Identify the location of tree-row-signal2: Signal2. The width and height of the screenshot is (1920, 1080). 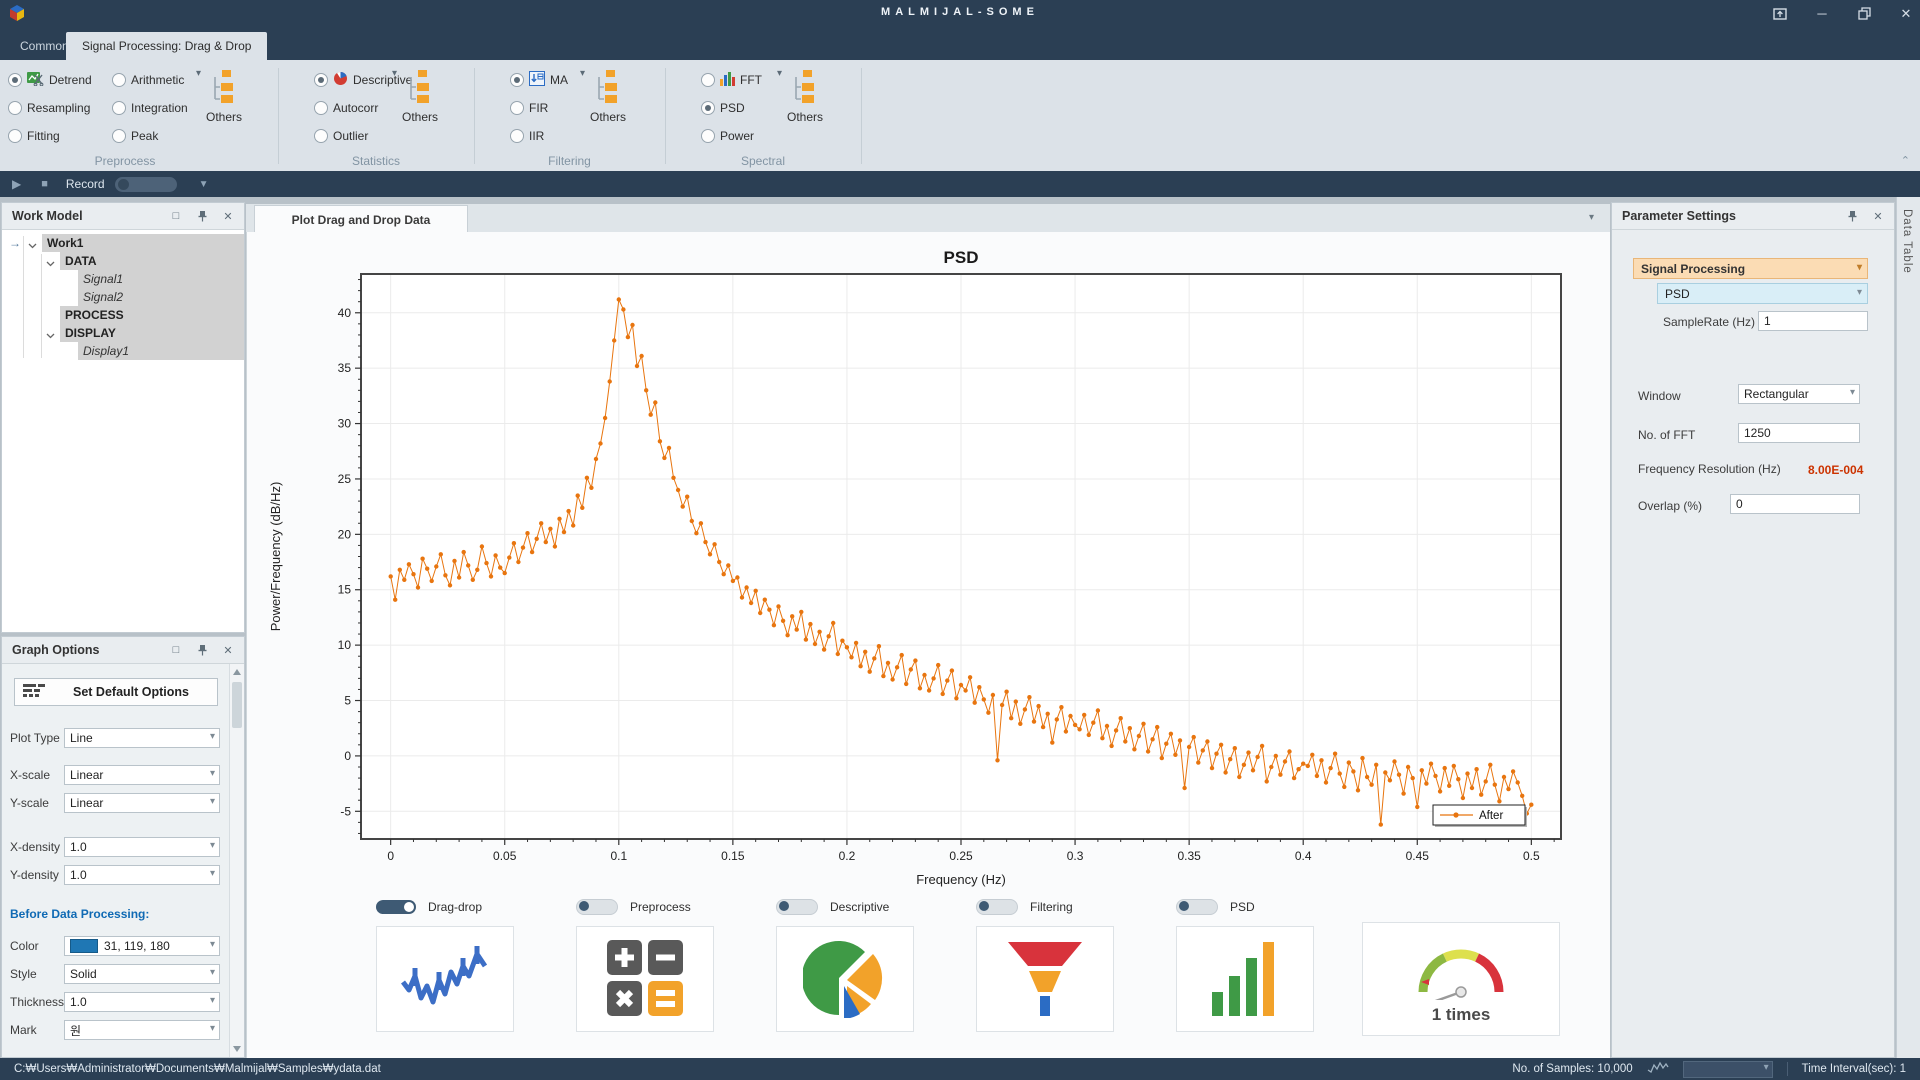
(123, 297).